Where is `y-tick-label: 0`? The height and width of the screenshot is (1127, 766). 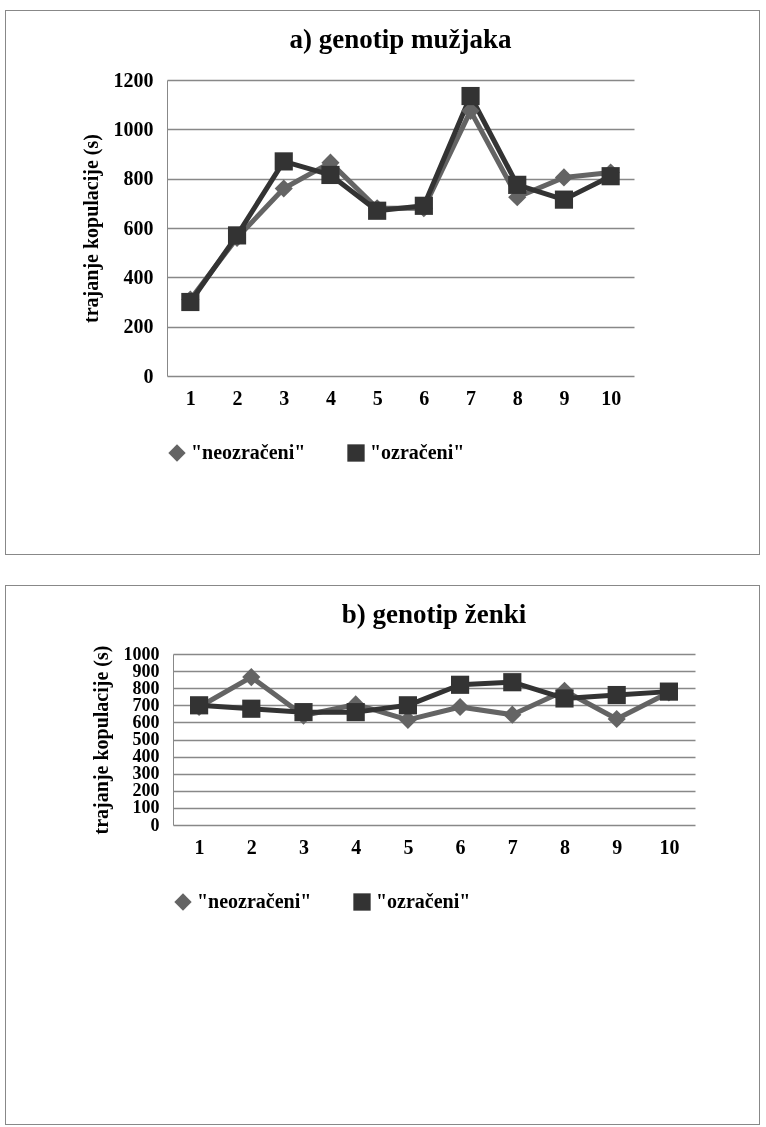
y-tick-label: 0 is located at coordinates (148, 375).